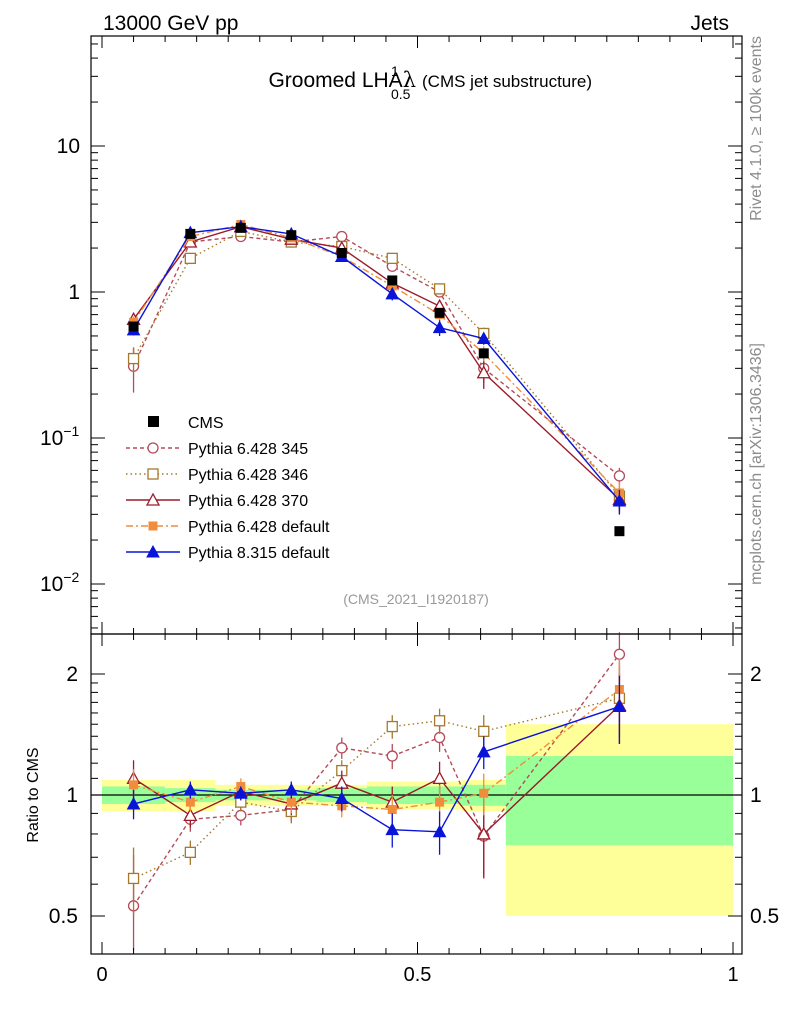 The width and height of the screenshot is (786, 1024). Describe the element at coordinates (153, 421) in the screenshot. I see `legend-cms-marker` at that location.